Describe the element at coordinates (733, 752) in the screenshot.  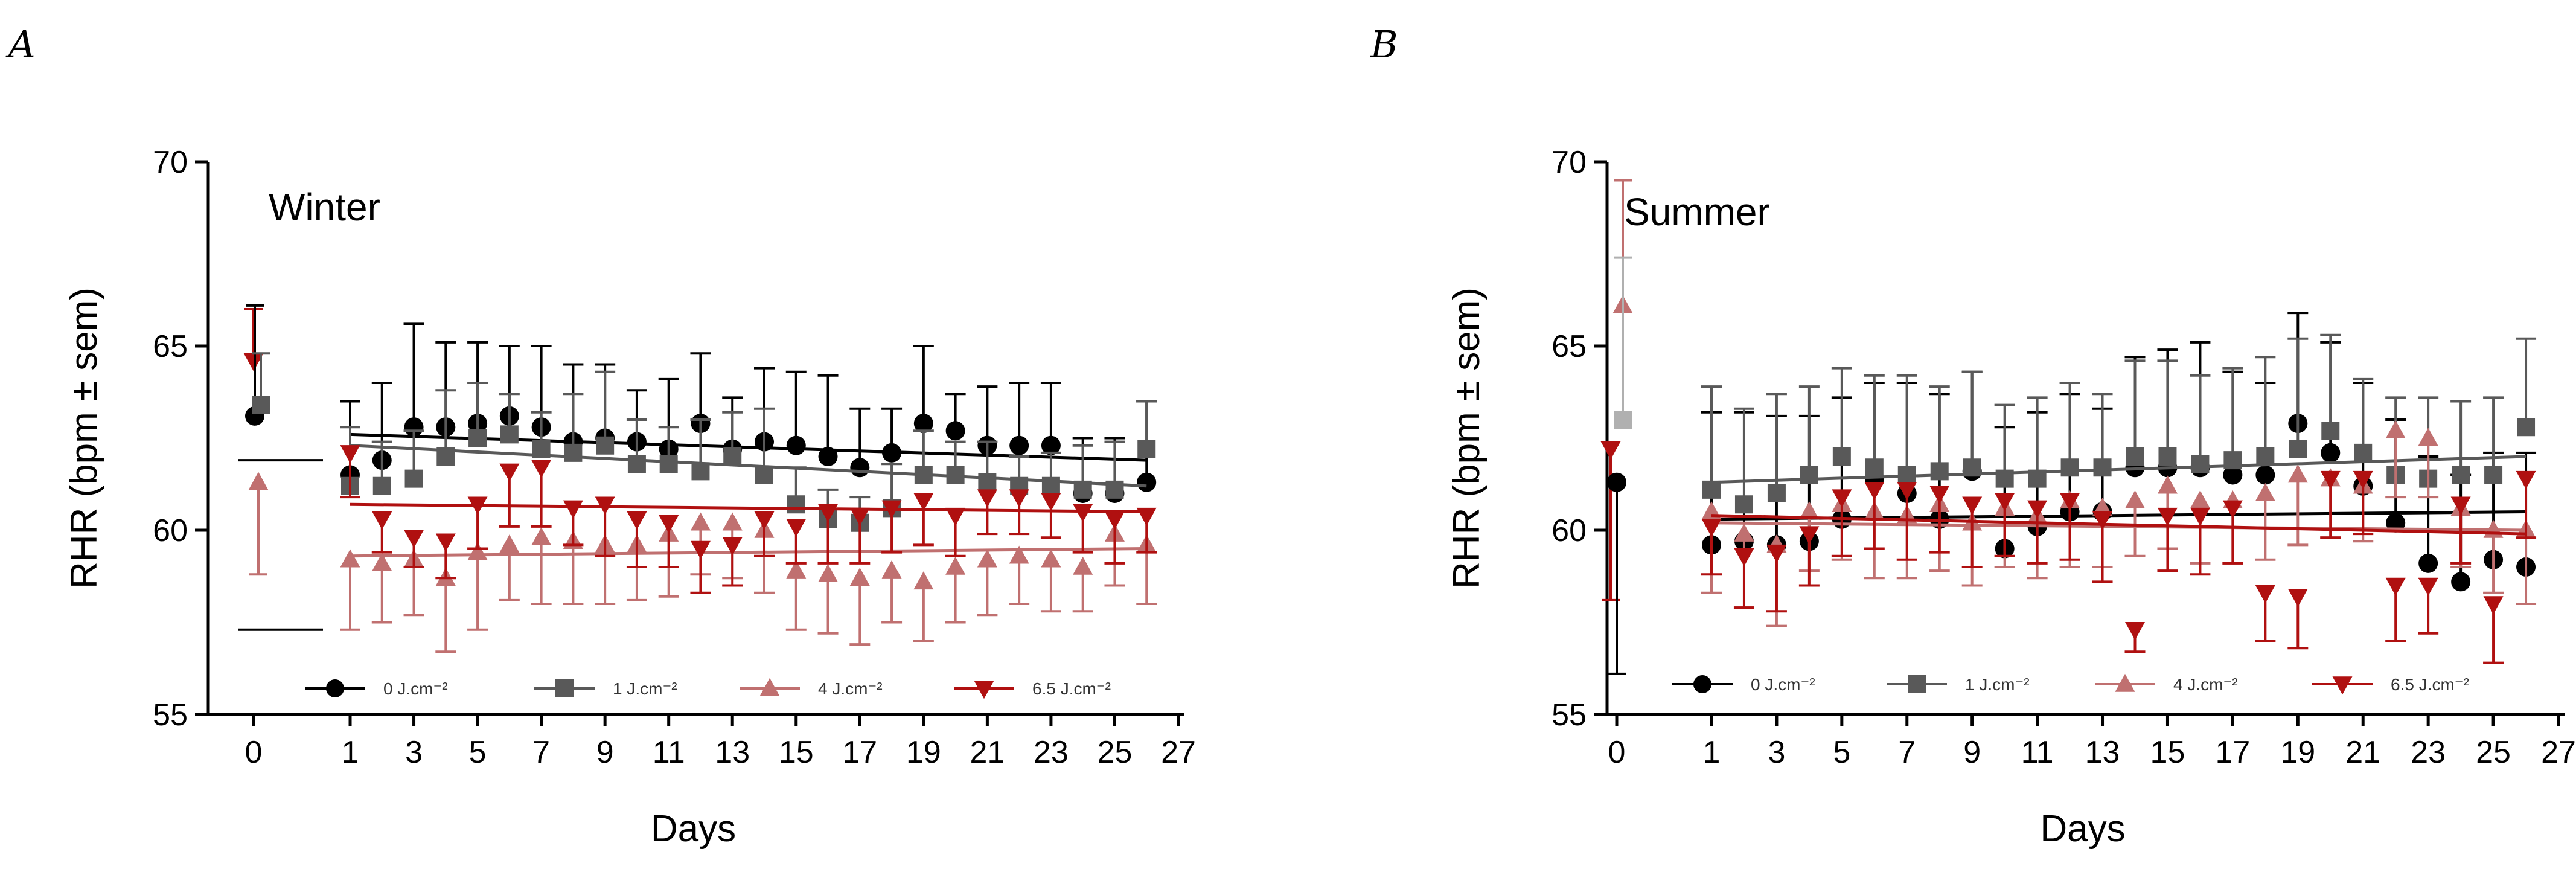
I see `x-tick-label: 13` at that location.